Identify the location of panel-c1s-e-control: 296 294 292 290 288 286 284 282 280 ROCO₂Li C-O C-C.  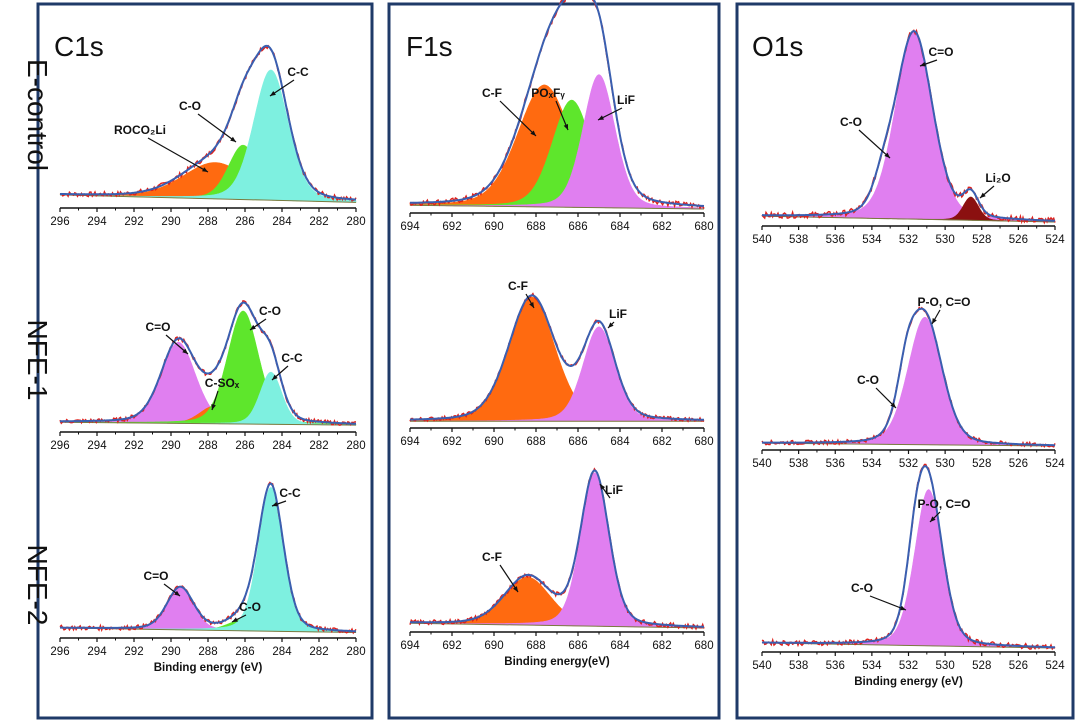
(208, 136).